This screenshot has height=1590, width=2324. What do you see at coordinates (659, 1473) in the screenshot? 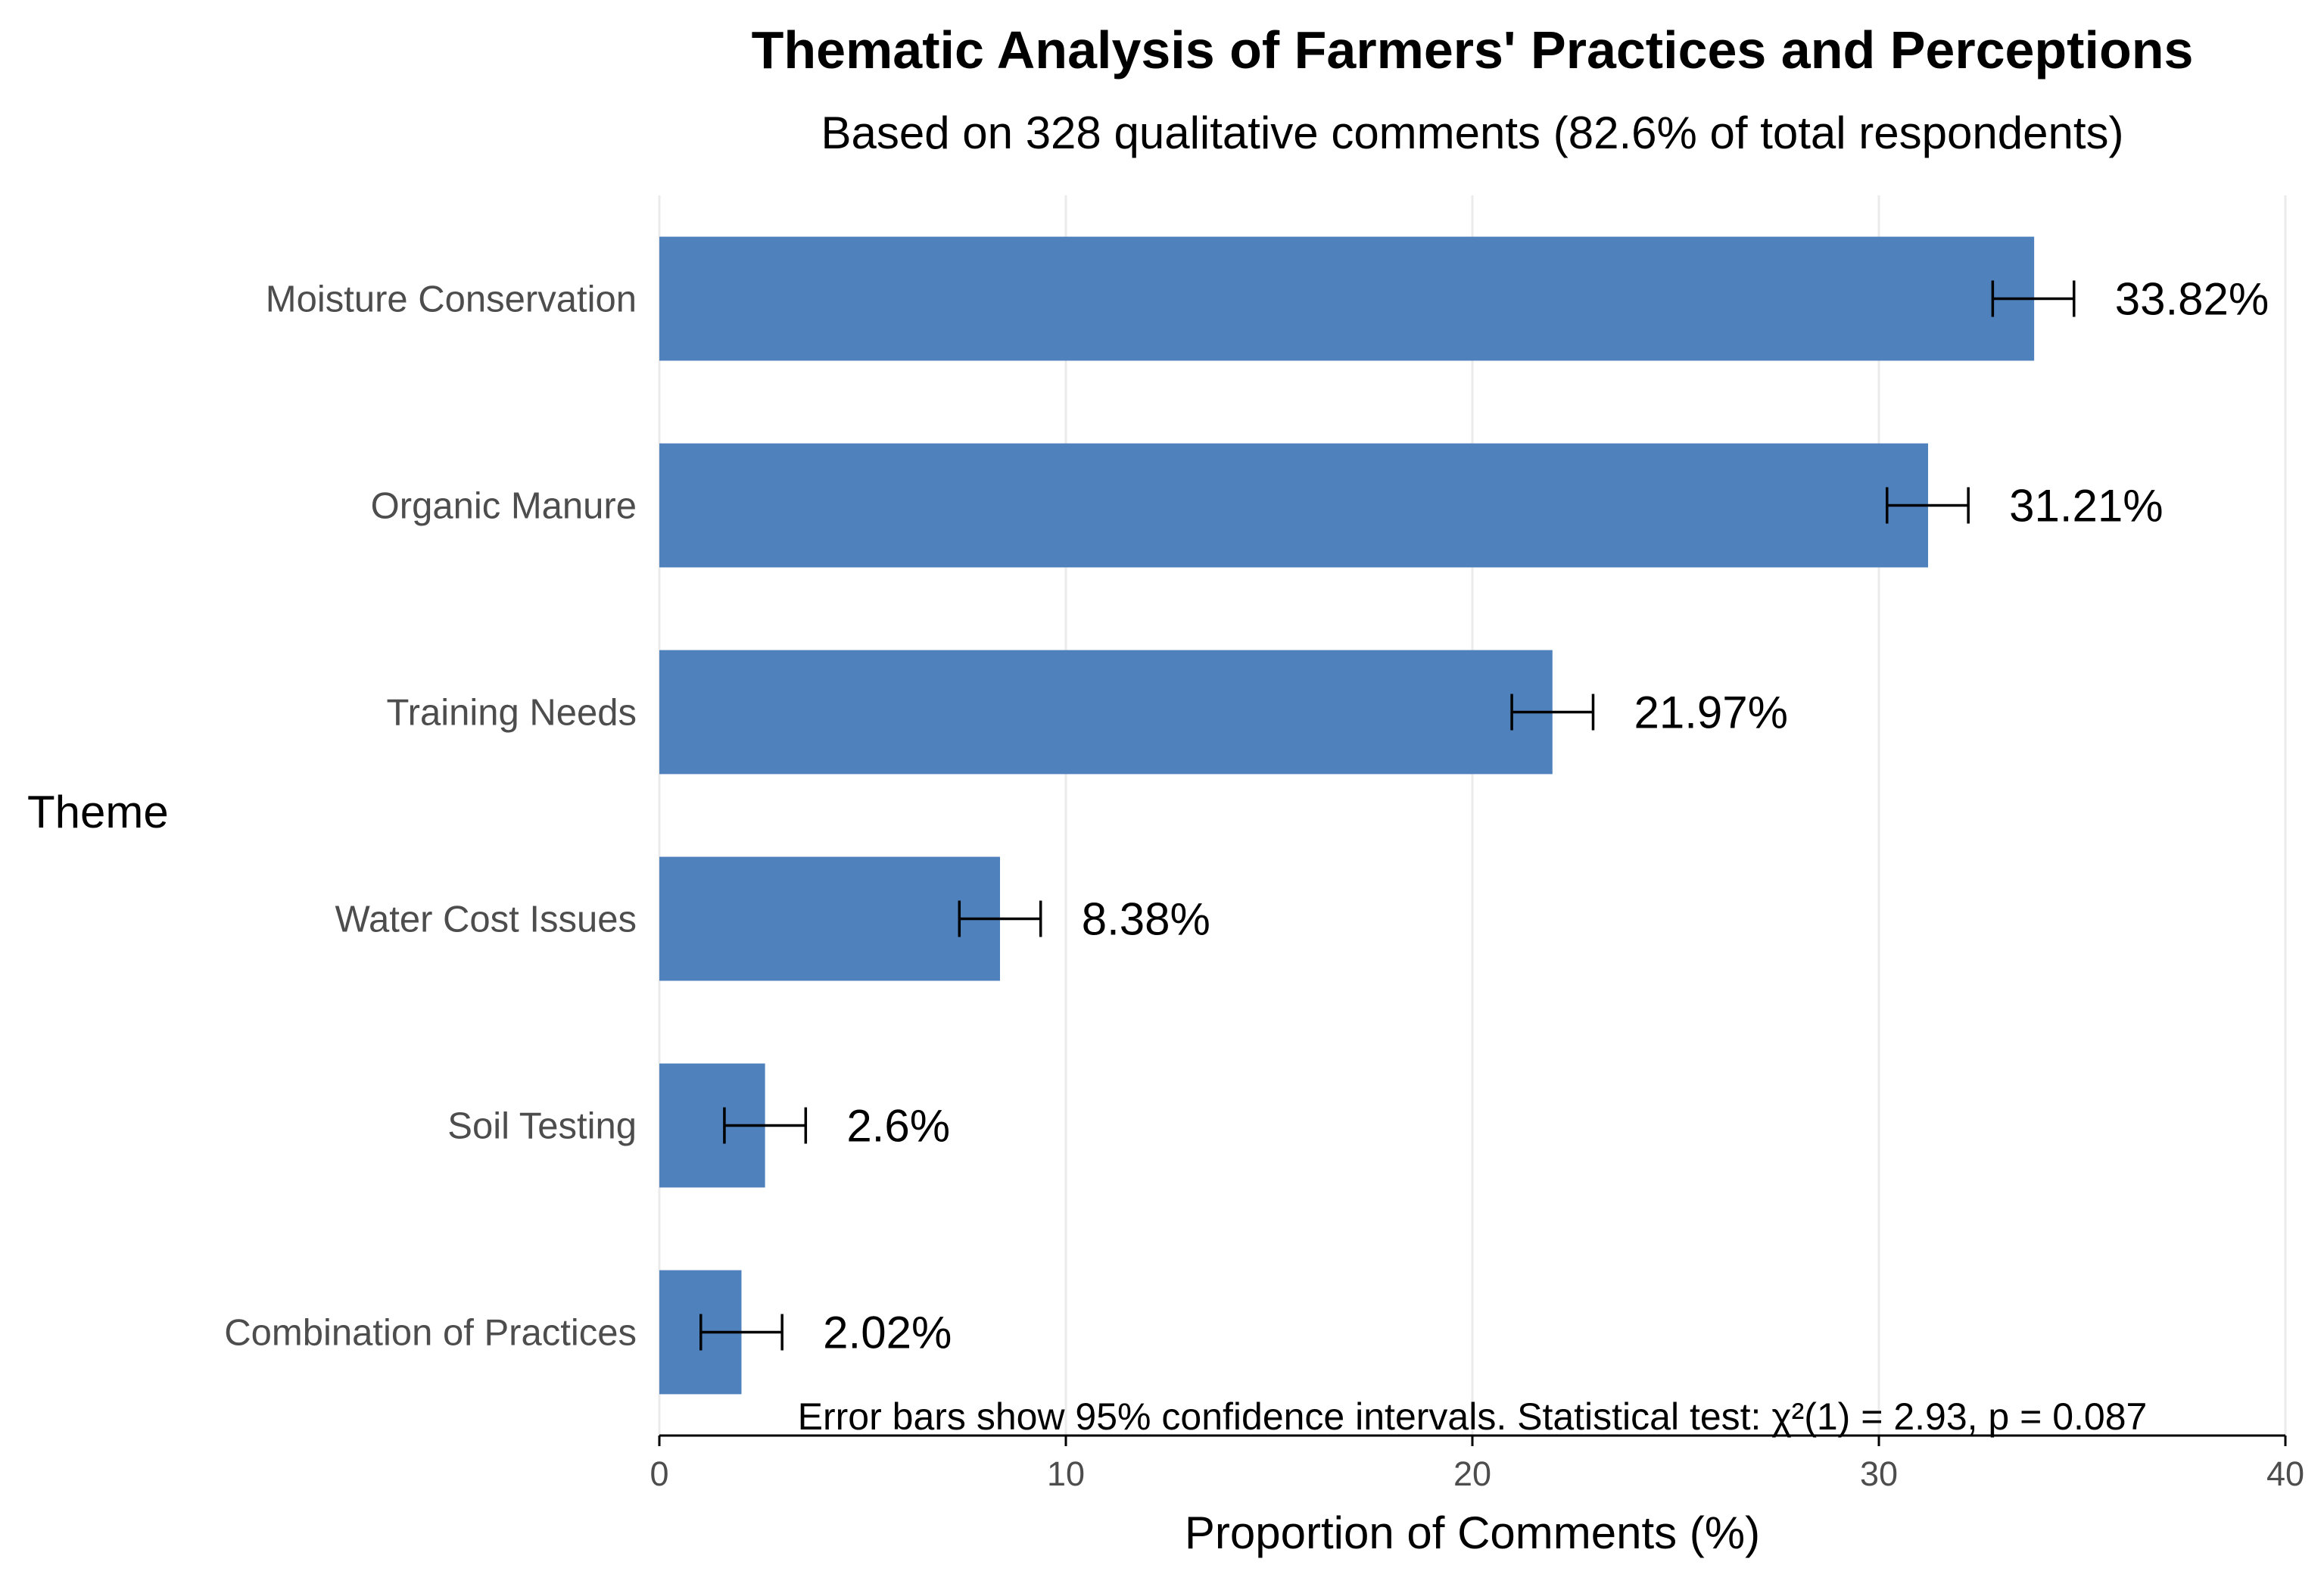
I see `x-tick-label: 0` at bounding box center [659, 1473].